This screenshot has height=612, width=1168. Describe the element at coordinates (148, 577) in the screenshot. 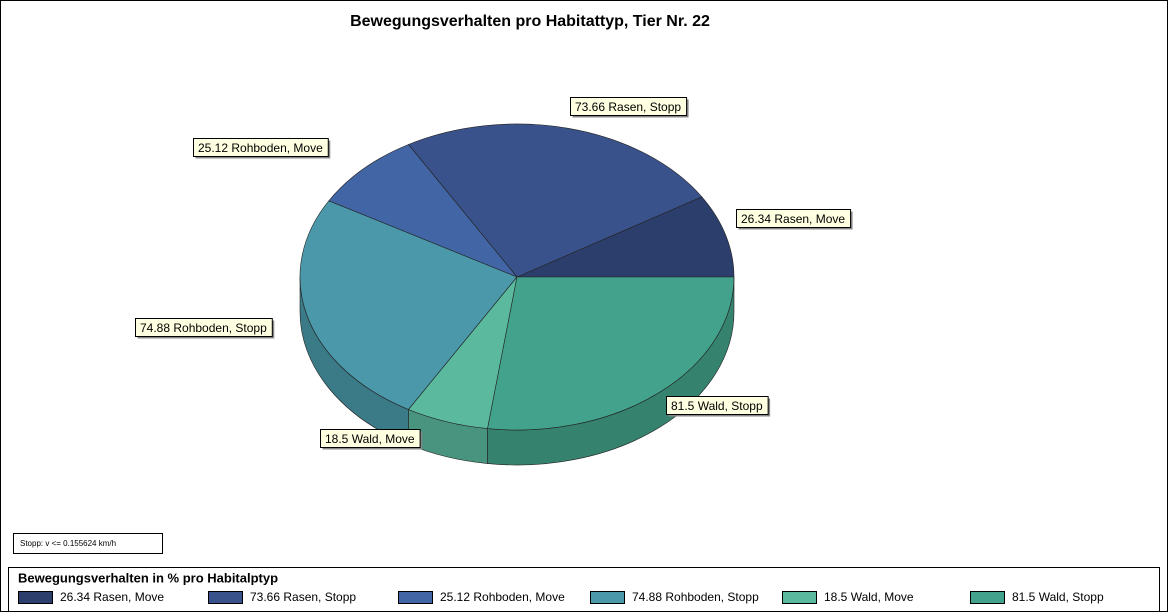

I see `legend-title: Bewegungsverhalten in % pro Habitalptyp` at that location.